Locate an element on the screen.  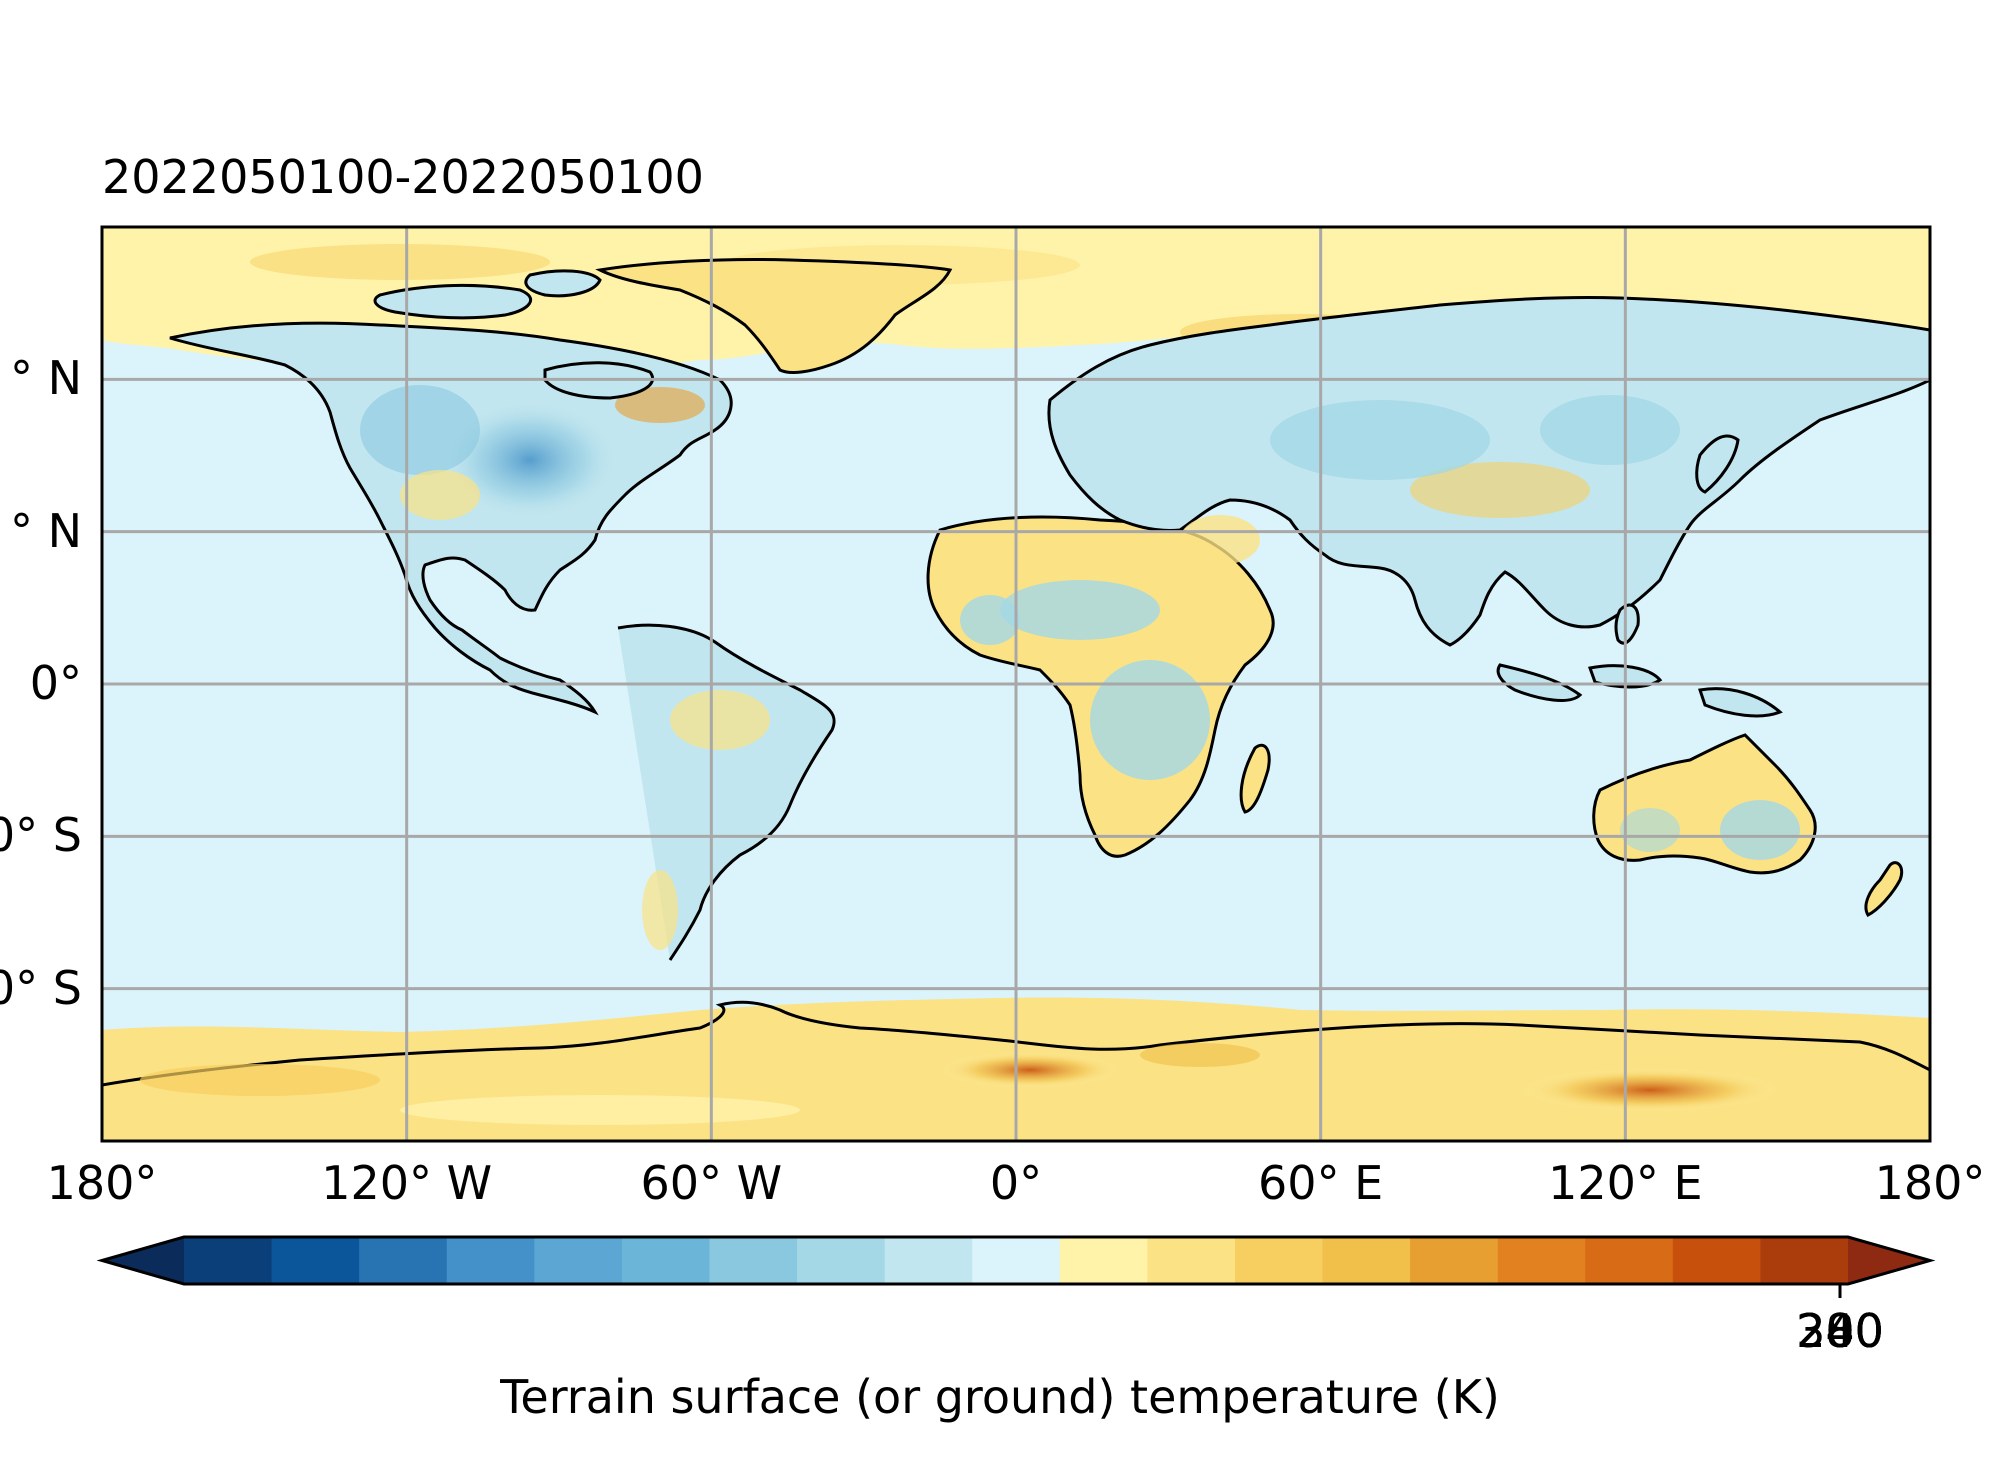
antarctica-coast is located at coordinates (1016, 1043).